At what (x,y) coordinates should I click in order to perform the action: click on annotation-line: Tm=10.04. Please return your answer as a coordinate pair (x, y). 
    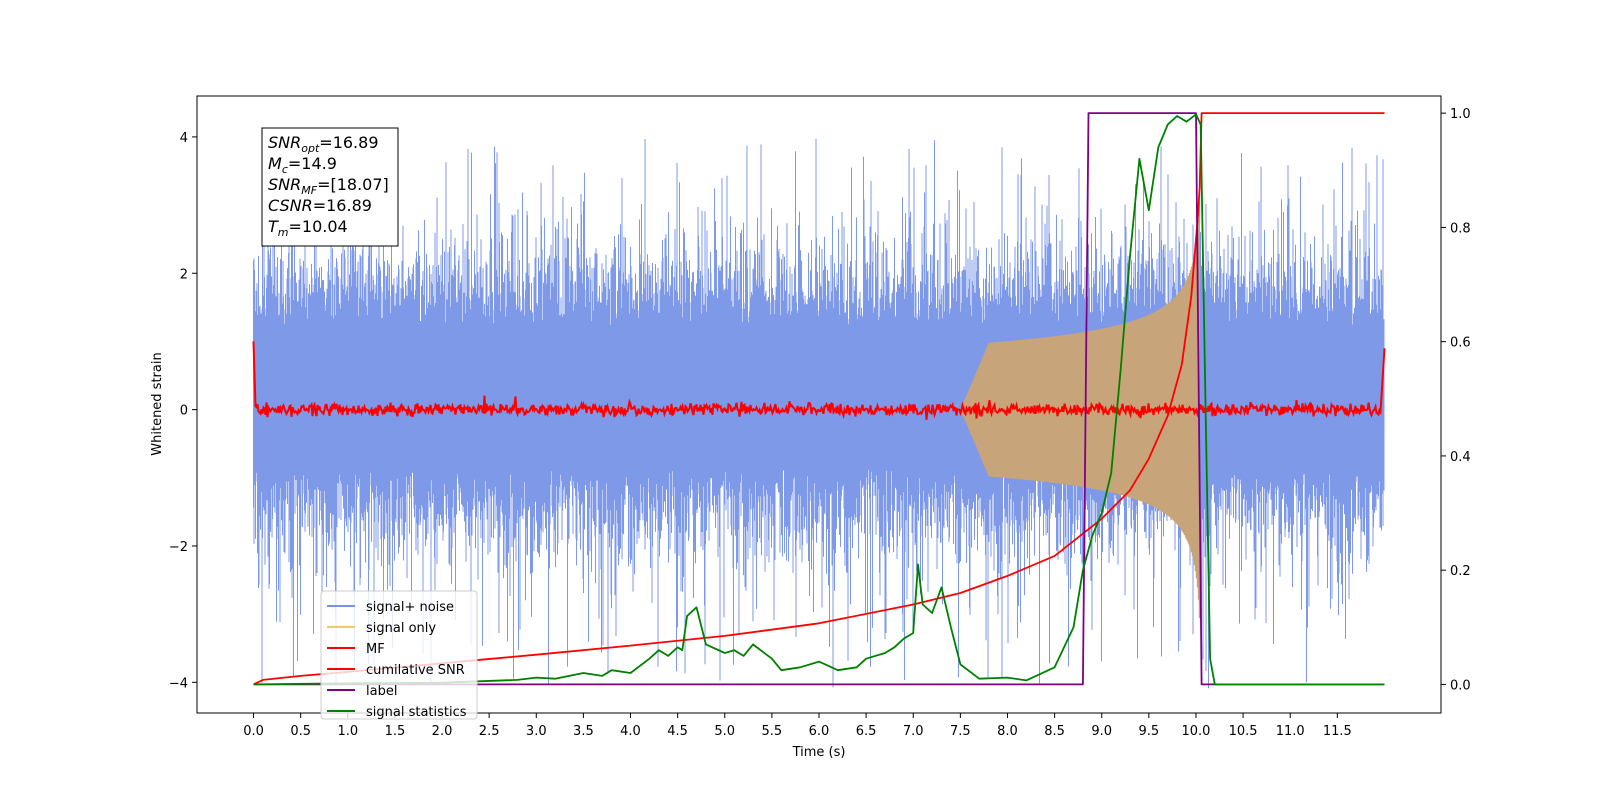
    Looking at the image, I should click on (308, 228).